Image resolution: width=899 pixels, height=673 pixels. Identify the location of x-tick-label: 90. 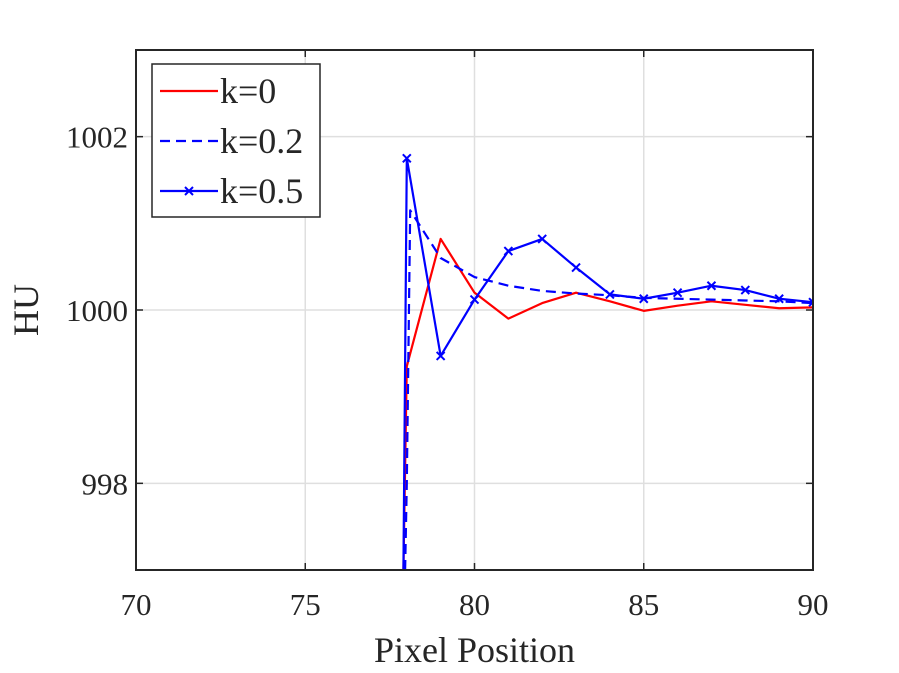
(813, 604).